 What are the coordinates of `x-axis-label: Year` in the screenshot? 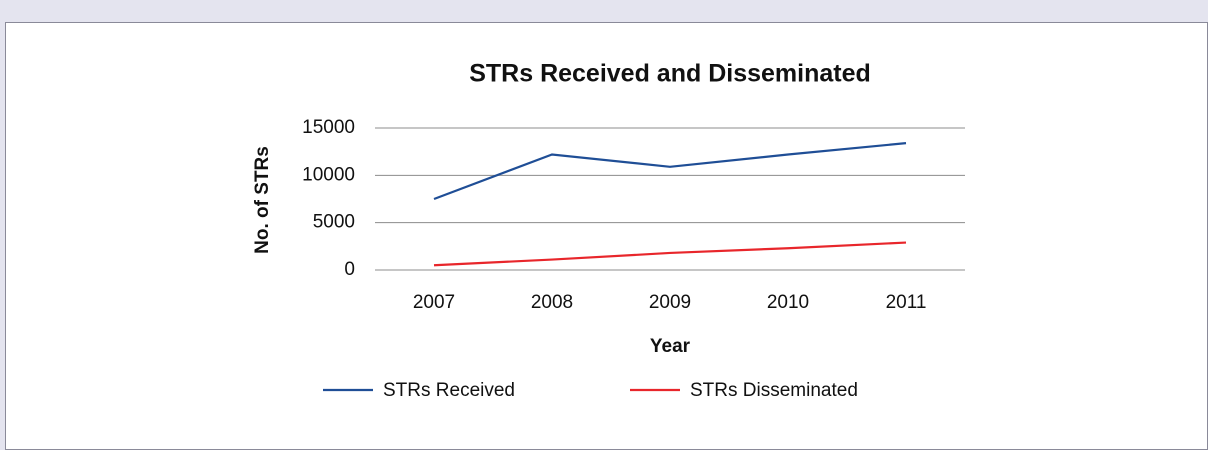 It's located at (670, 346).